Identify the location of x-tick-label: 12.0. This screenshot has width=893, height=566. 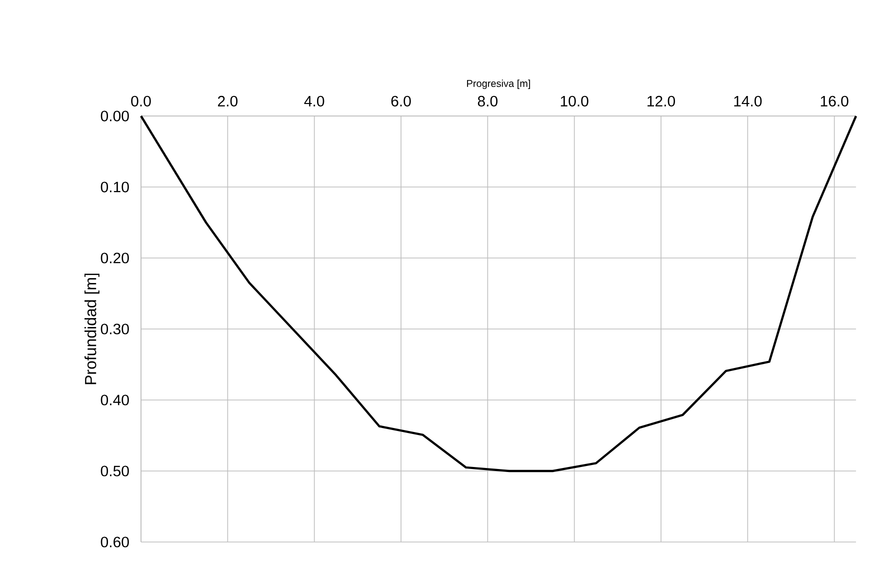
(662, 101).